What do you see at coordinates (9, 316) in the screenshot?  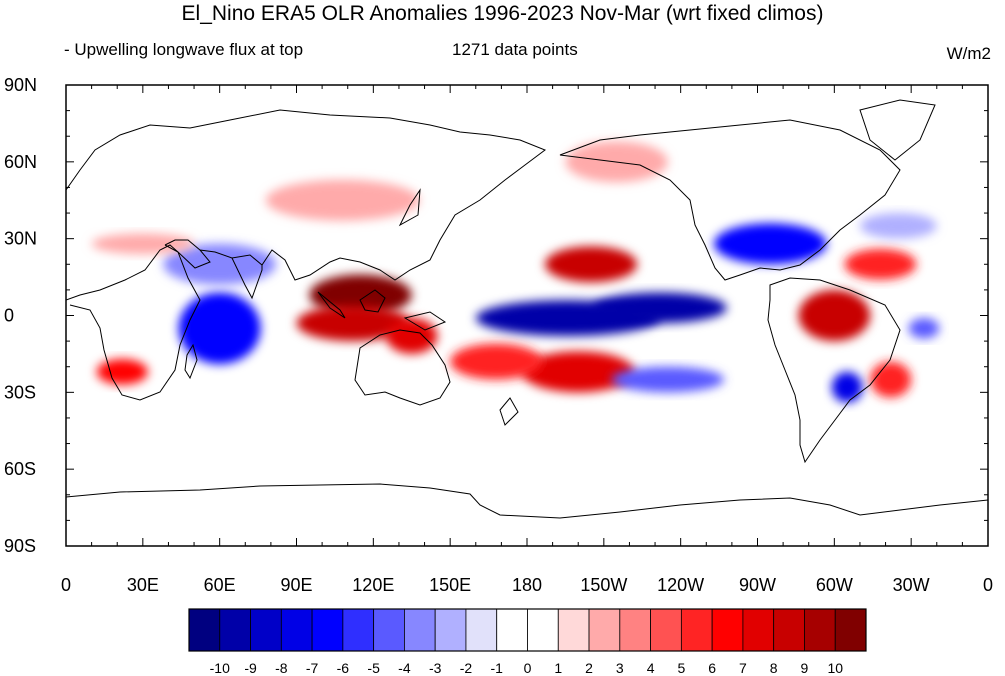 I see `lat-tick-label: 0` at bounding box center [9, 316].